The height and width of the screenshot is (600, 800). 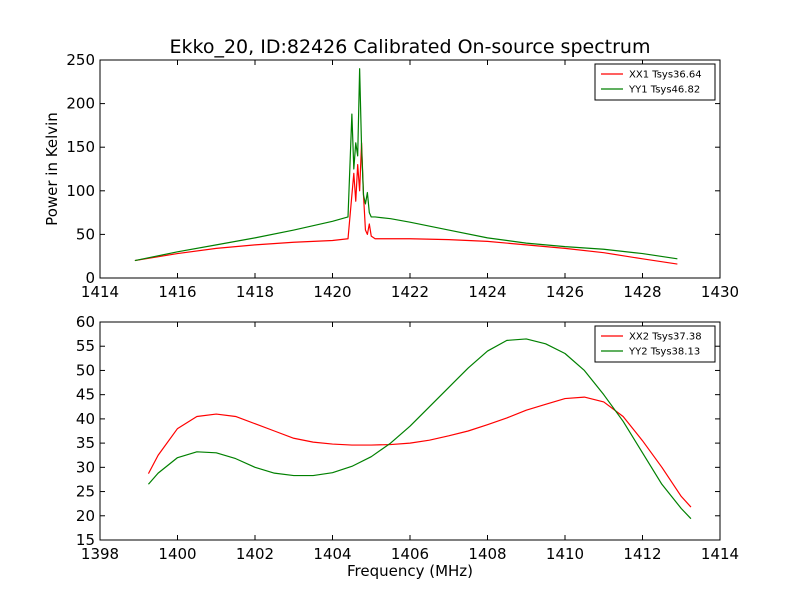 I want to click on y-tick-label: 20, so click(x=85, y=516).